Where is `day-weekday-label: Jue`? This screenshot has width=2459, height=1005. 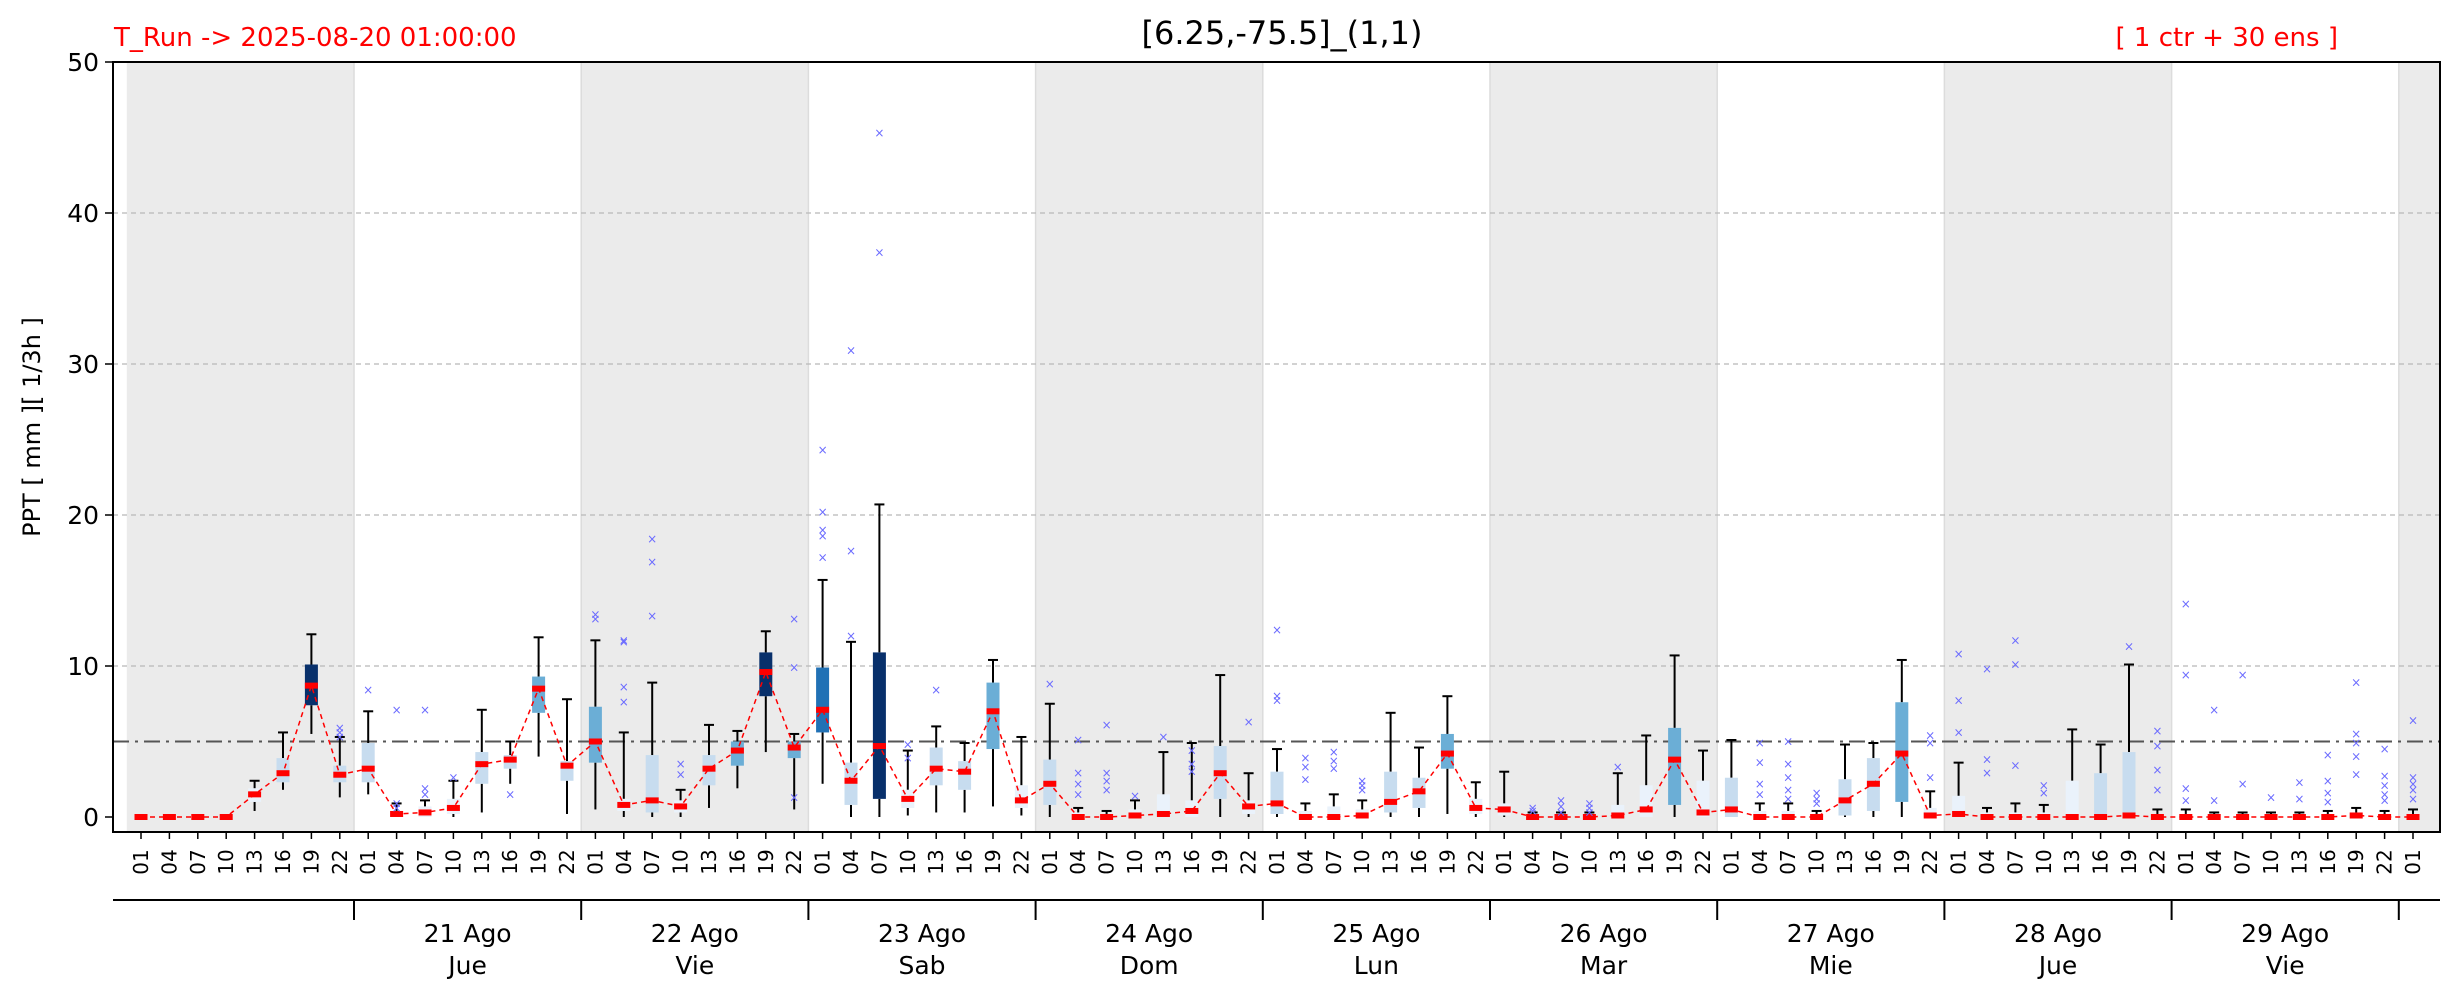 day-weekday-label: Jue is located at coordinates (466, 965).